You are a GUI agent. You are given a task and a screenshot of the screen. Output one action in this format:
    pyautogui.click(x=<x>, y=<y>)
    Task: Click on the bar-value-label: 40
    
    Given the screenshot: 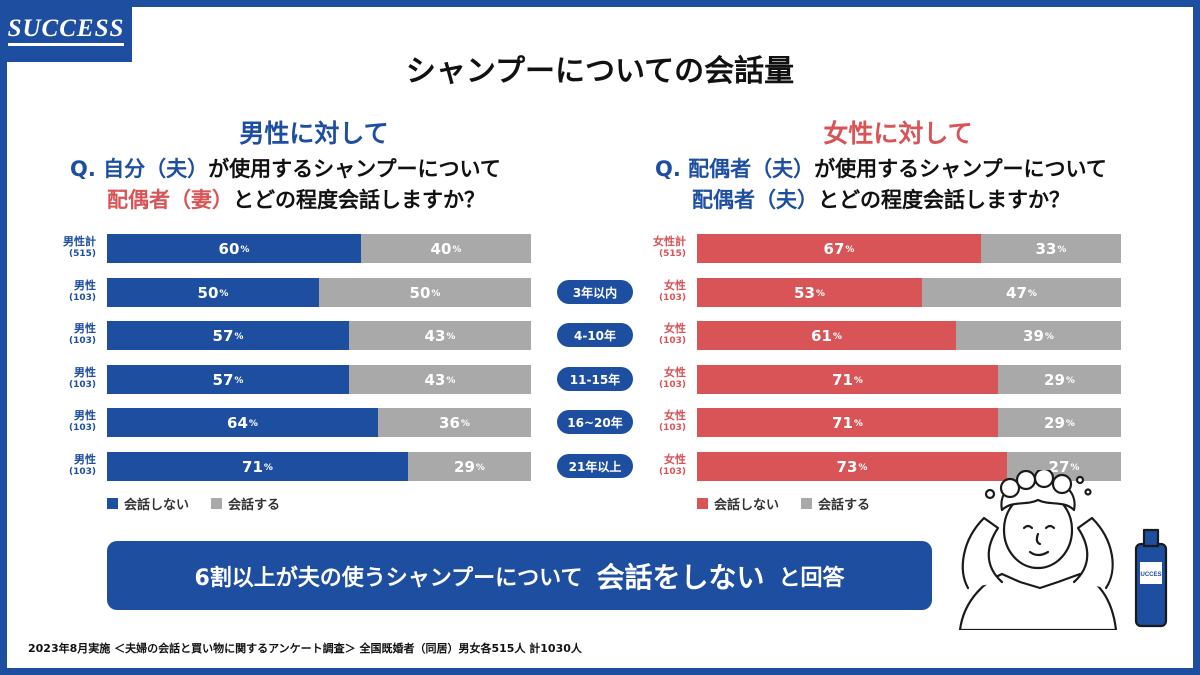 What is the action you would take?
    pyautogui.click(x=441, y=248)
    